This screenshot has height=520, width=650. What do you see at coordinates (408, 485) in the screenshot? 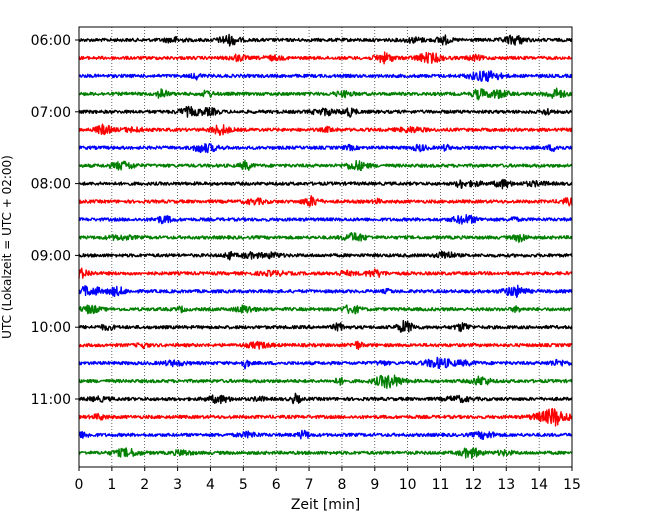
I see `x-tick-label: 10` at bounding box center [408, 485].